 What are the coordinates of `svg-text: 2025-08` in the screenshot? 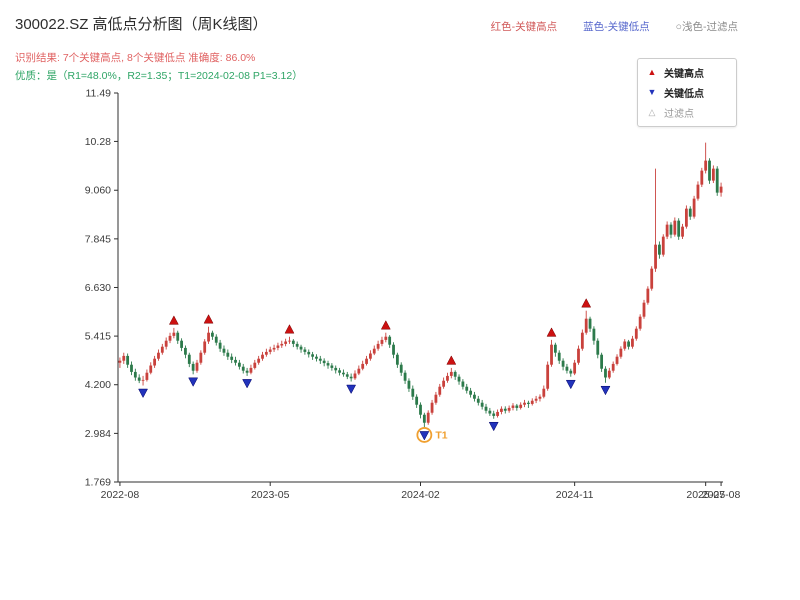 It's located at (721, 495).